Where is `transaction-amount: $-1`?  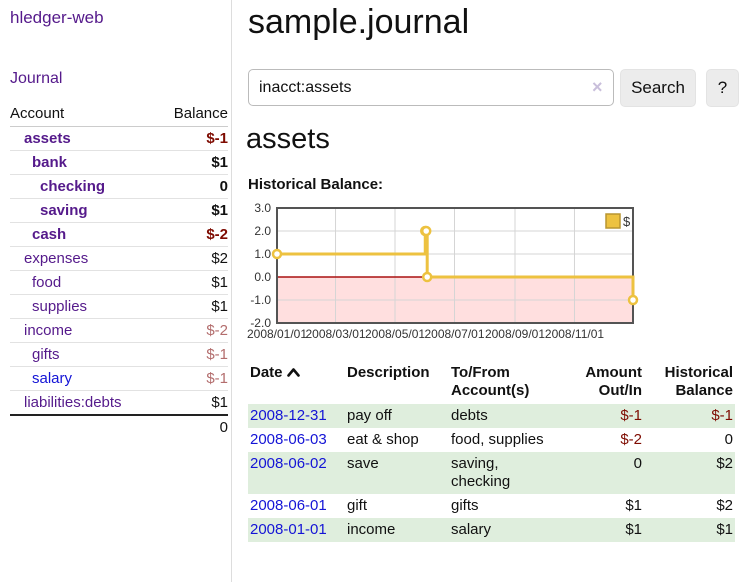 transaction-amount: $-1 is located at coordinates (601, 416).